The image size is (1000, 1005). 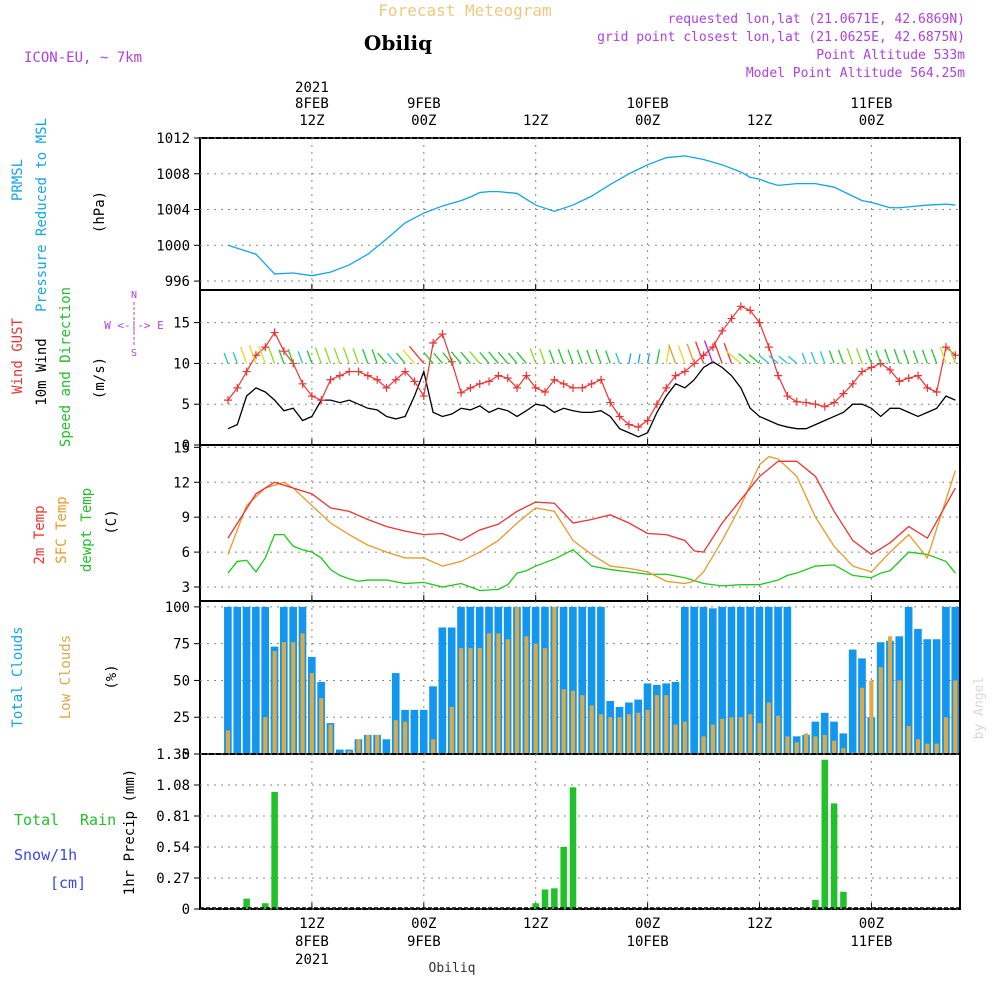 What do you see at coordinates (42, 371) in the screenshot?
I see `wind-10m-label: 10m Wind` at bounding box center [42, 371].